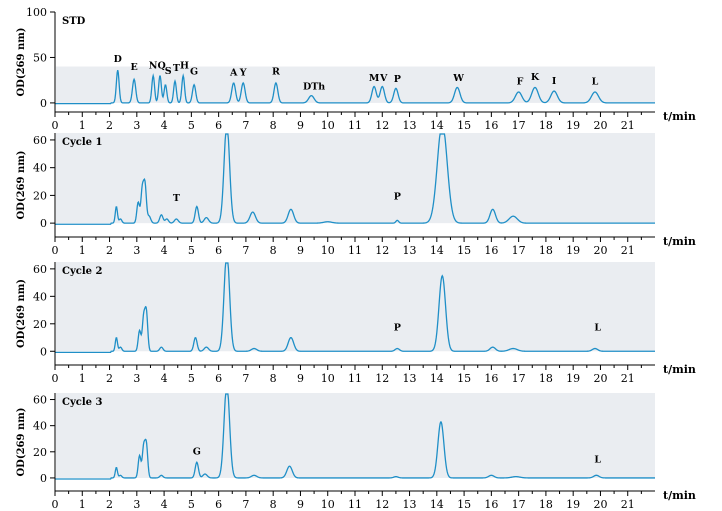  What do you see at coordinates (464, 504) in the screenshot?
I see `x-tick-label: 15` at bounding box center [464, 504].